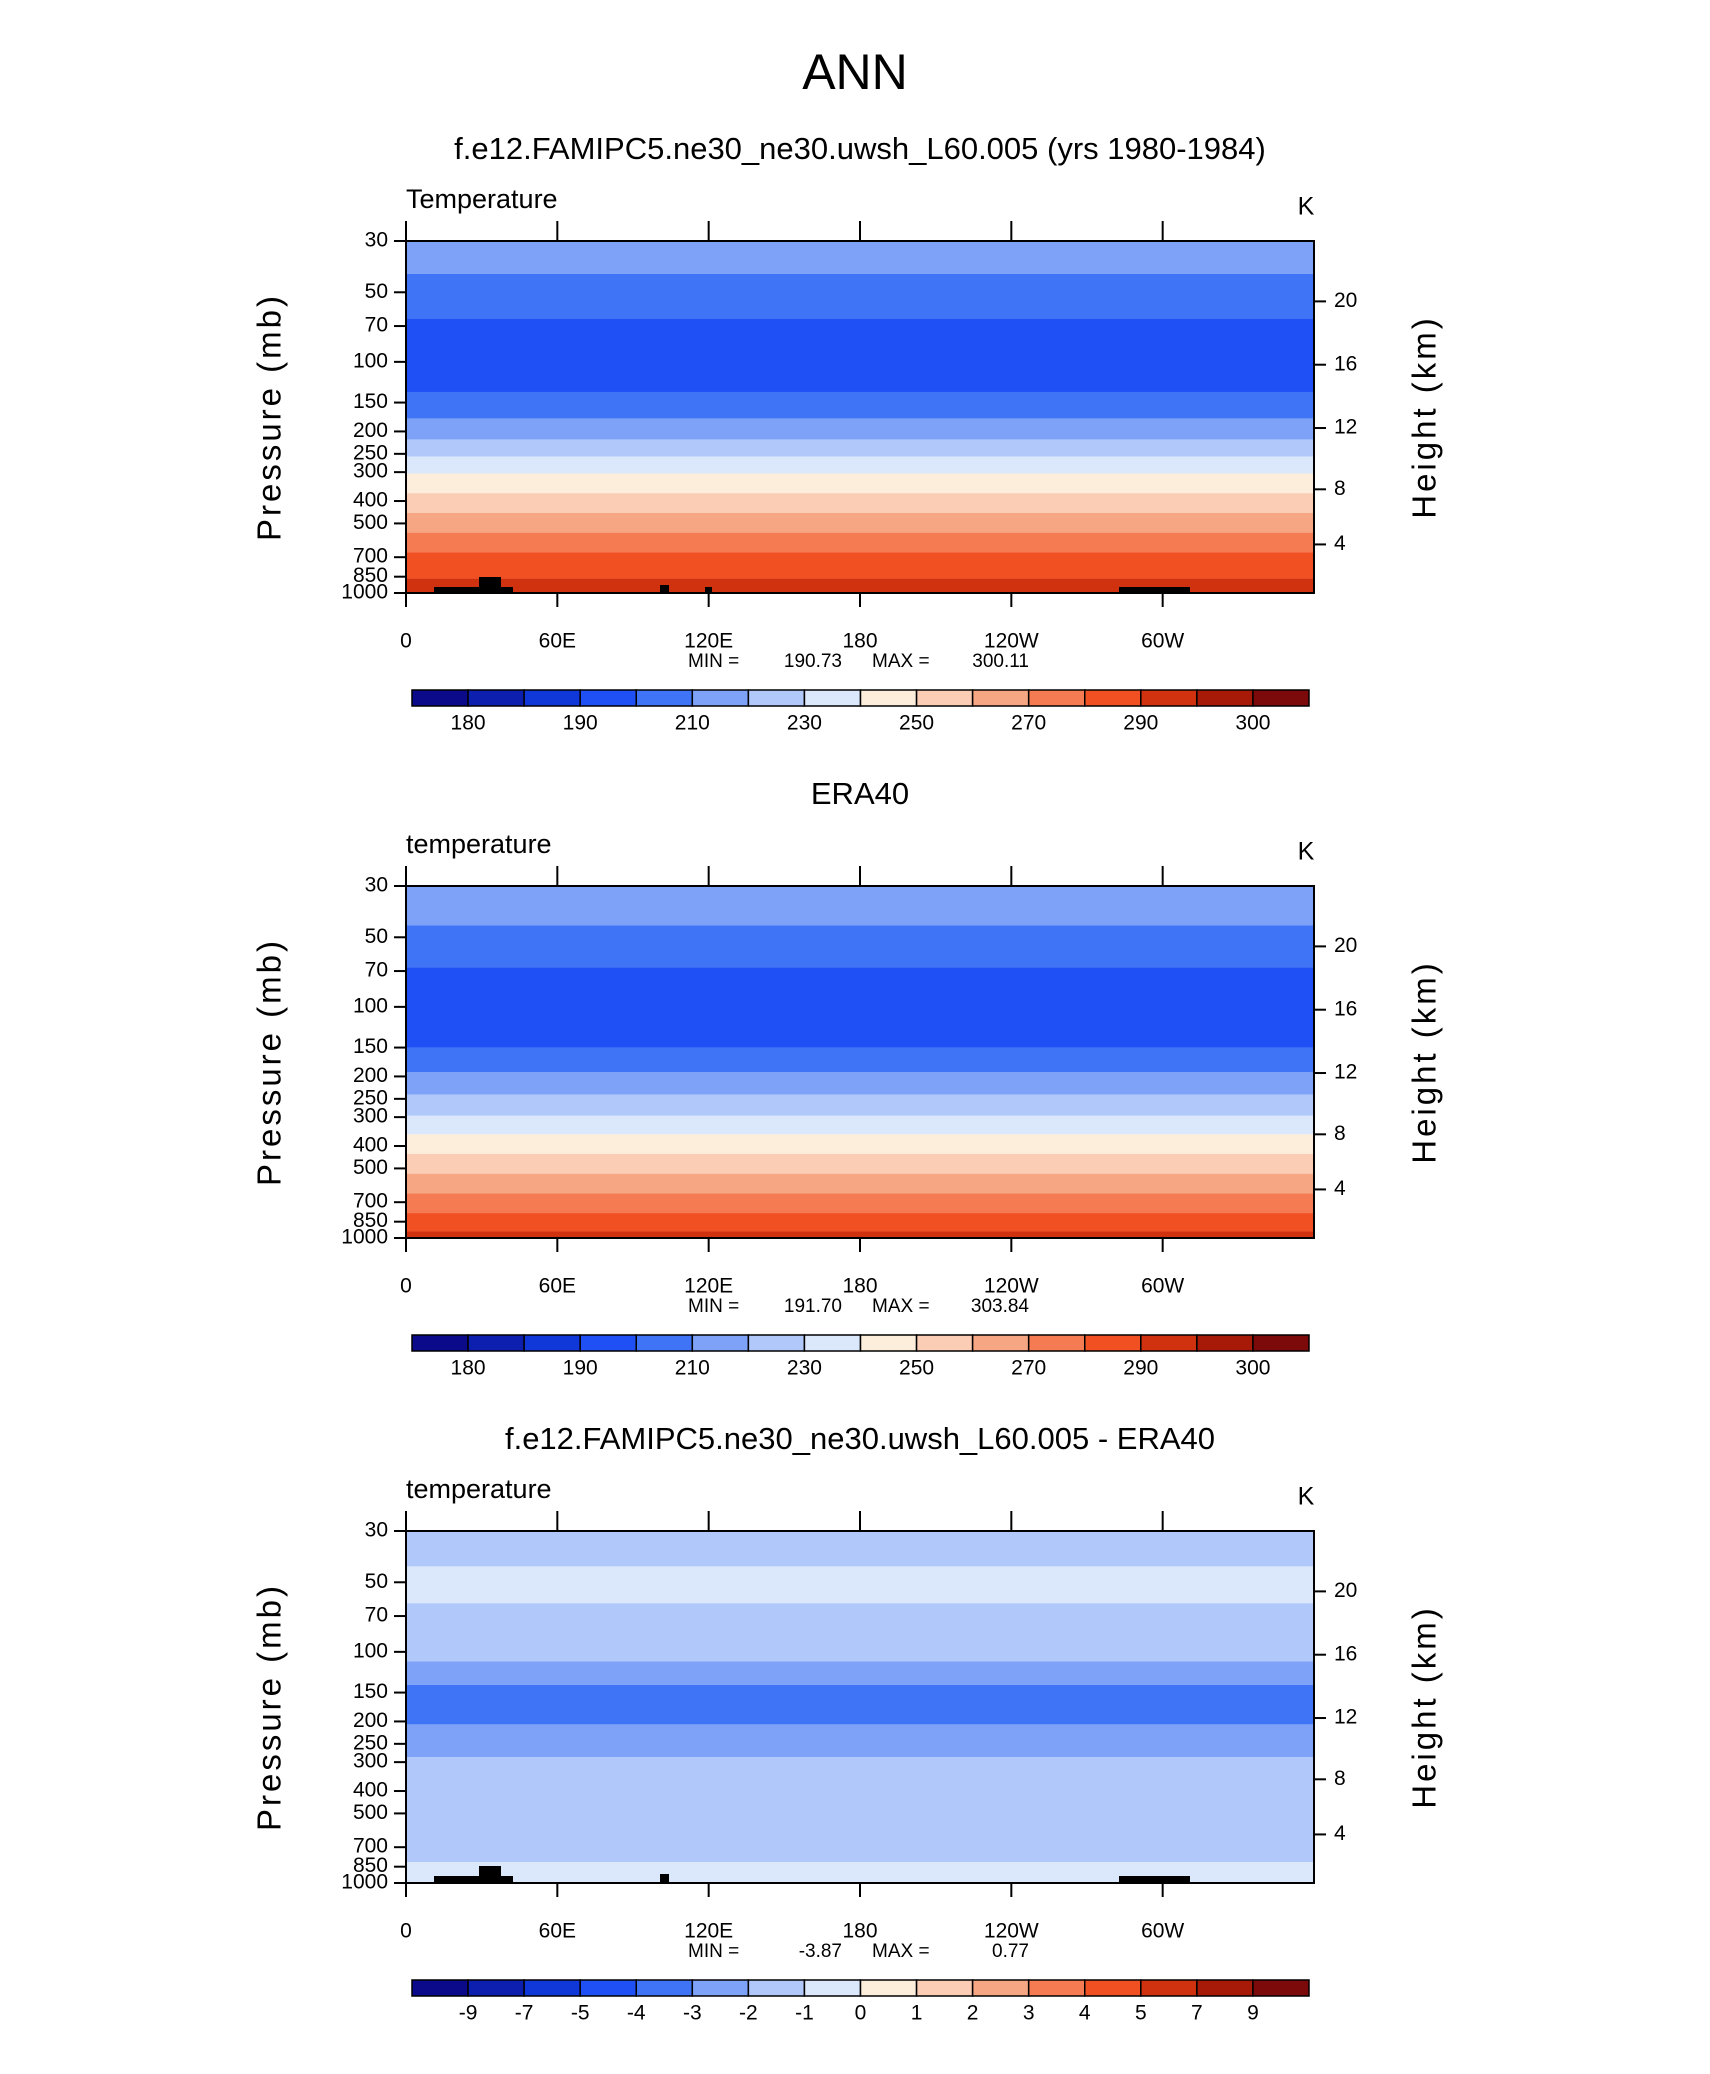 The height and width of the screenshot is (2074, 1710). Describe the element at coordinates (1340, 1133) in the screenshot. I see `y2-tick-label: 8` at that location.